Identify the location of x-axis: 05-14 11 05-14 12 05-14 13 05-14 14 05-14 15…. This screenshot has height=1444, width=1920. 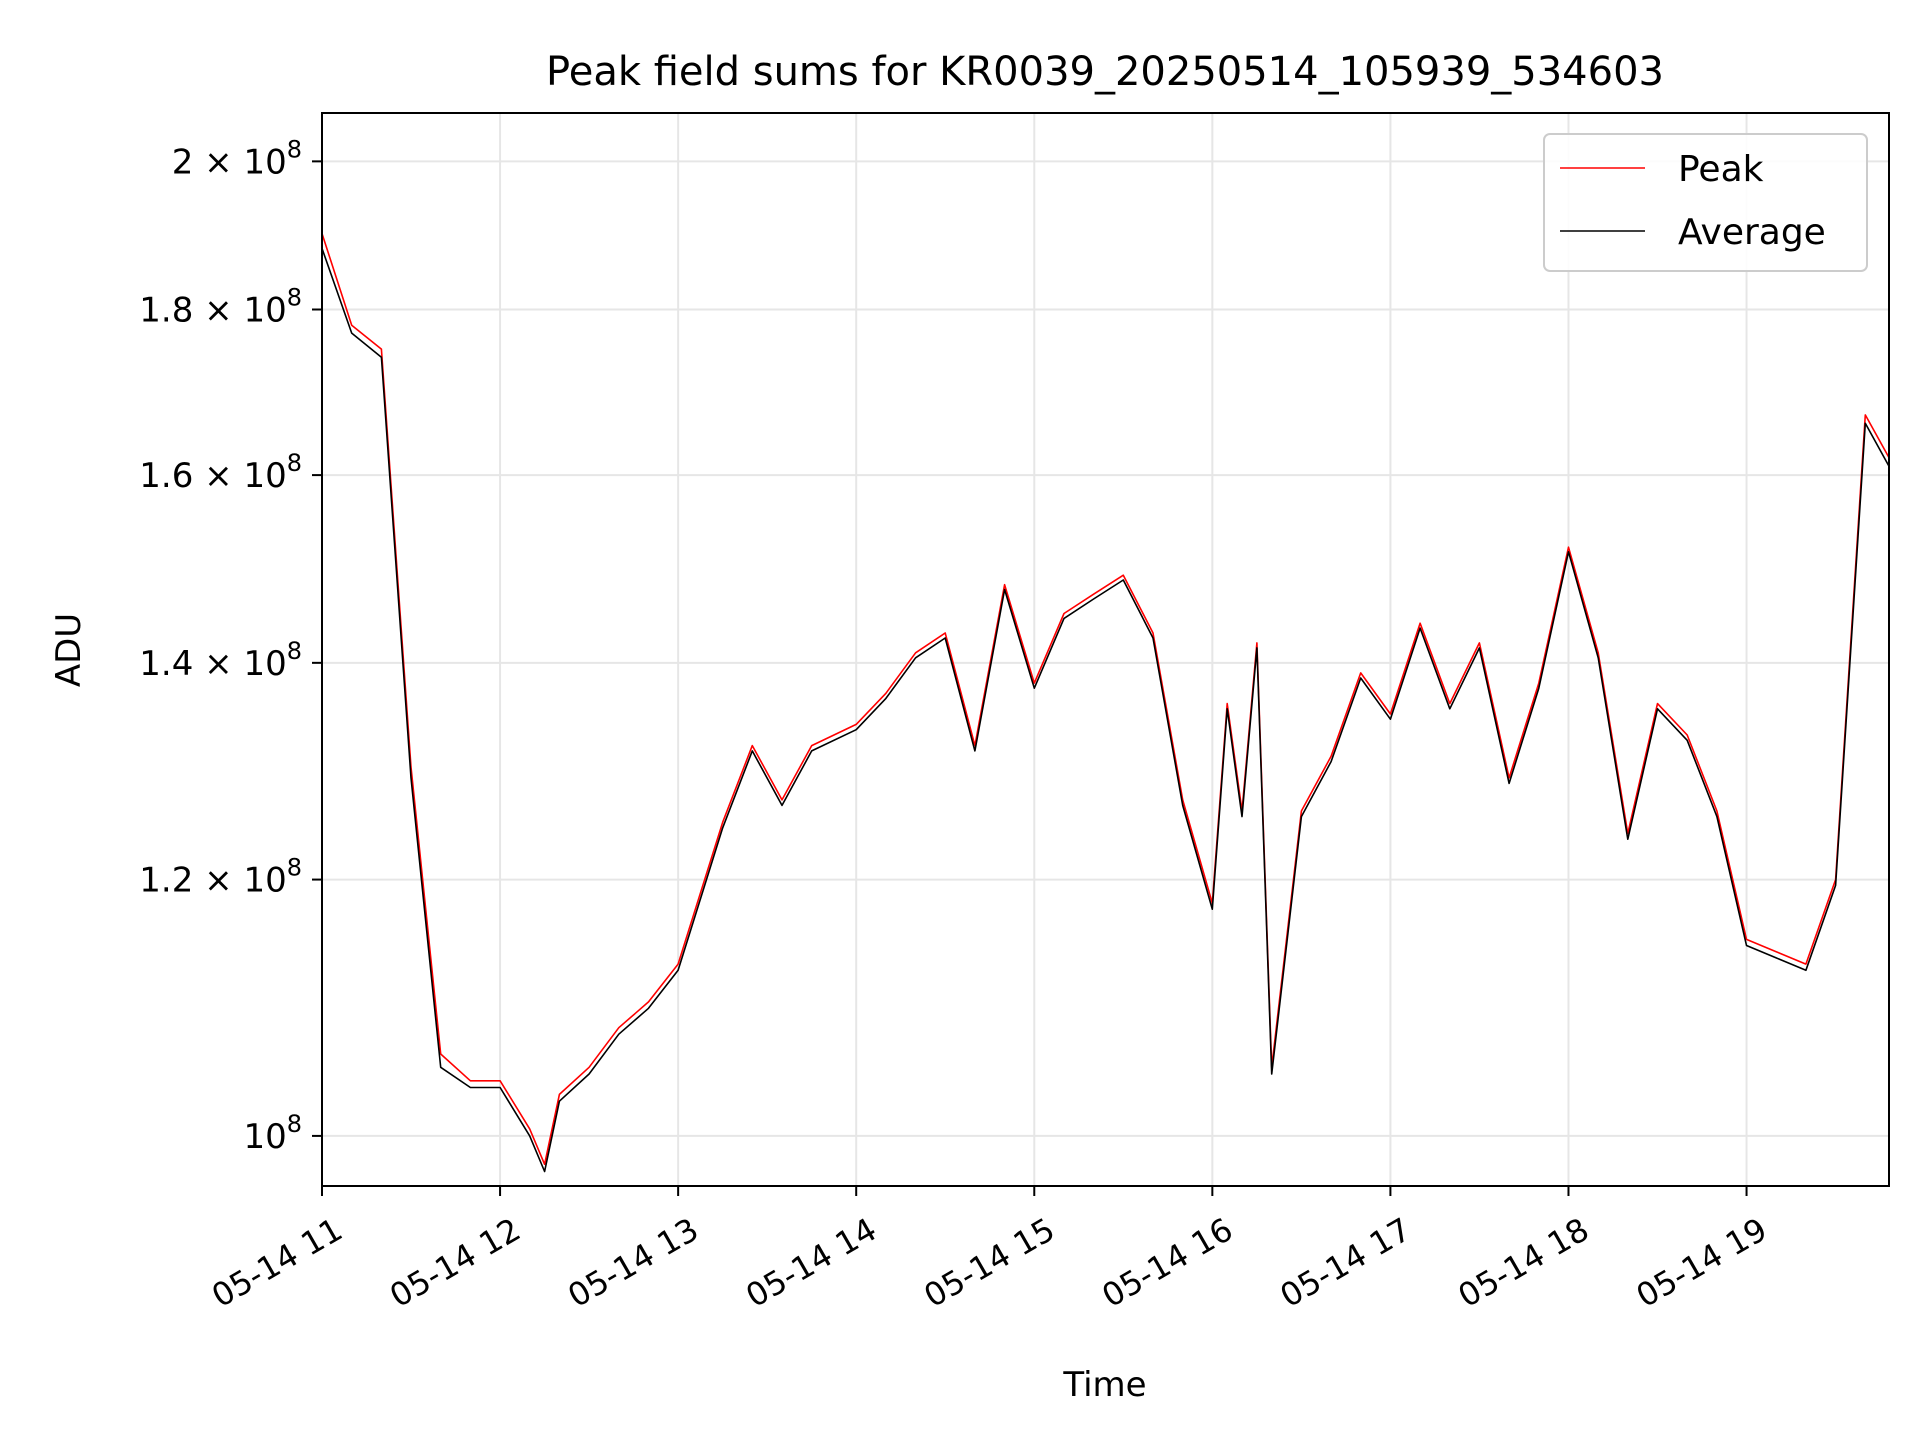
(989, 1250).